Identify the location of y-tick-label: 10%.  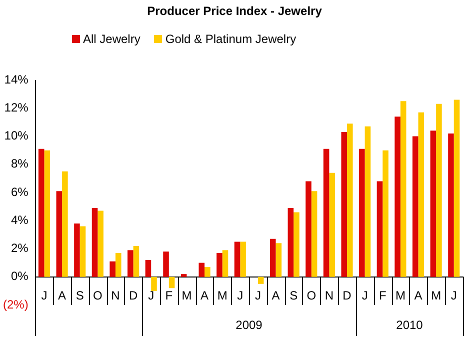
(16, 135).